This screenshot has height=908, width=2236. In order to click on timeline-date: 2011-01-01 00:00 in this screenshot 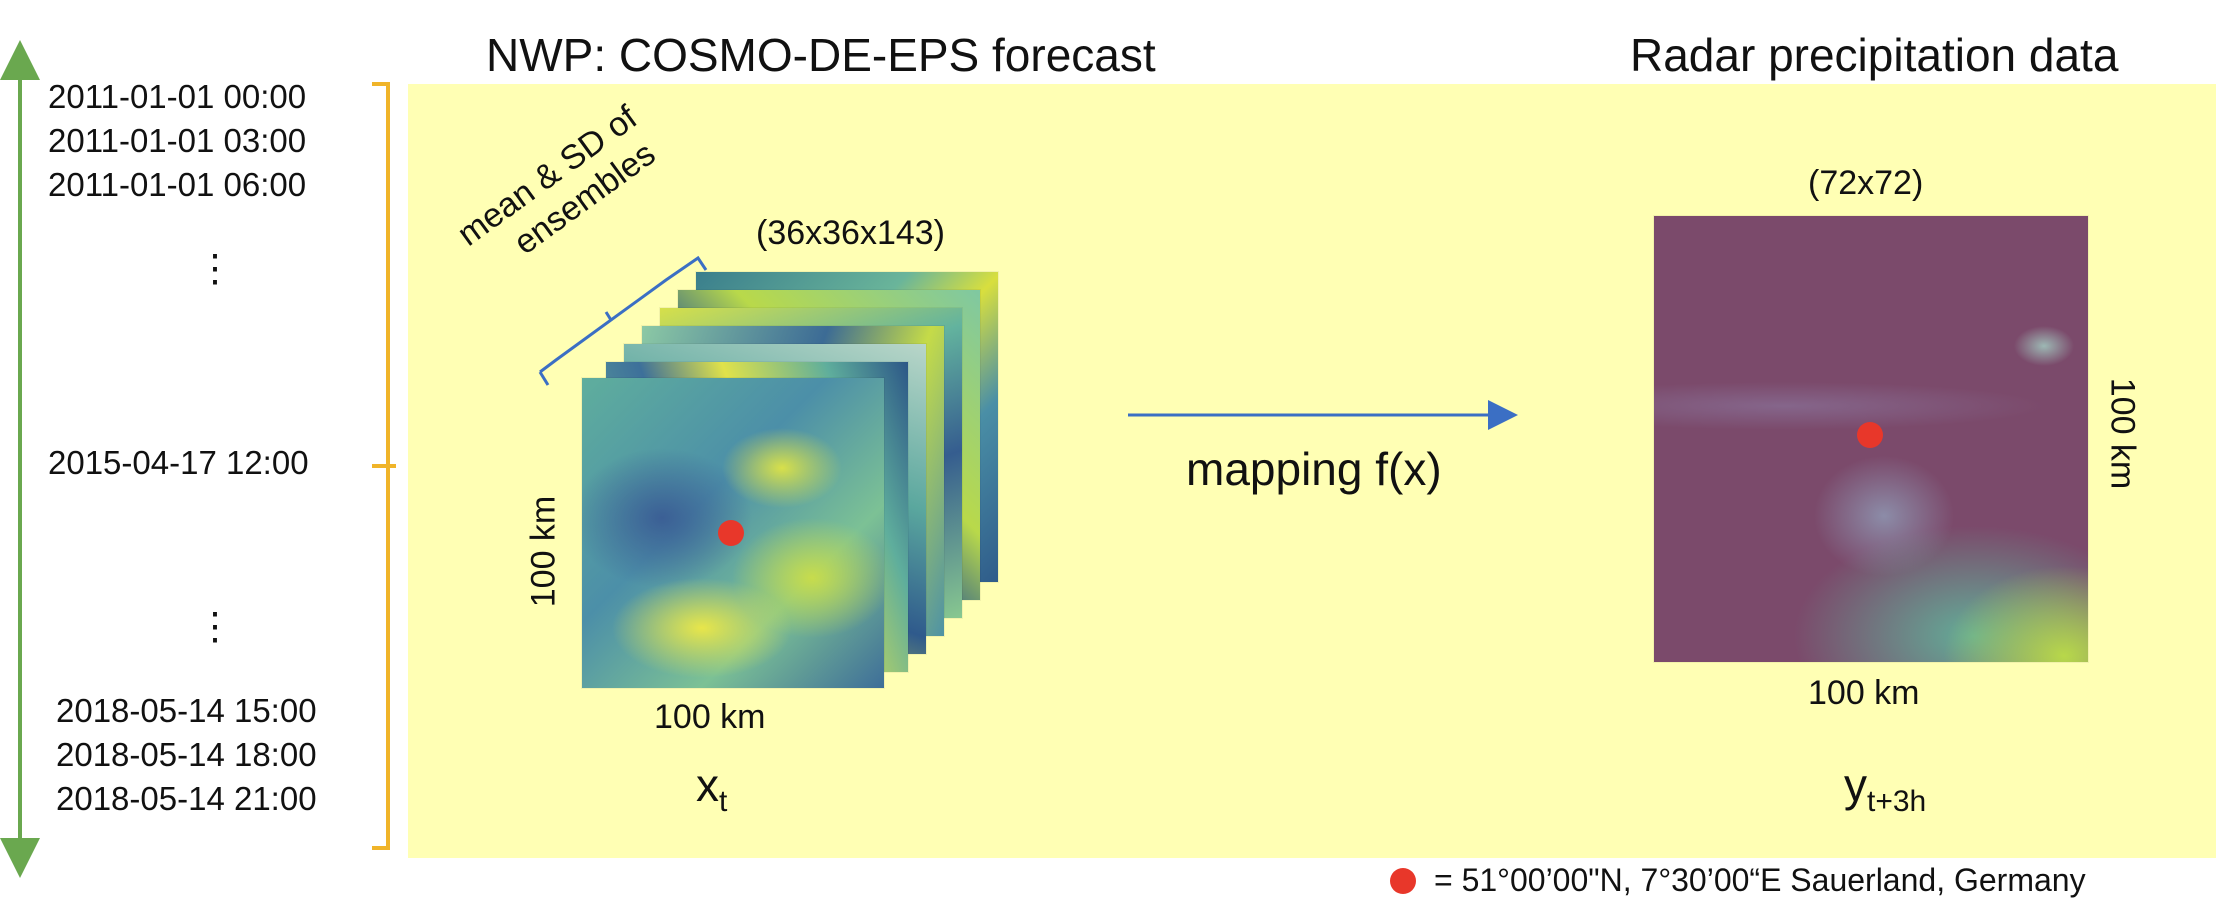, I will do `click(177, 96)`.